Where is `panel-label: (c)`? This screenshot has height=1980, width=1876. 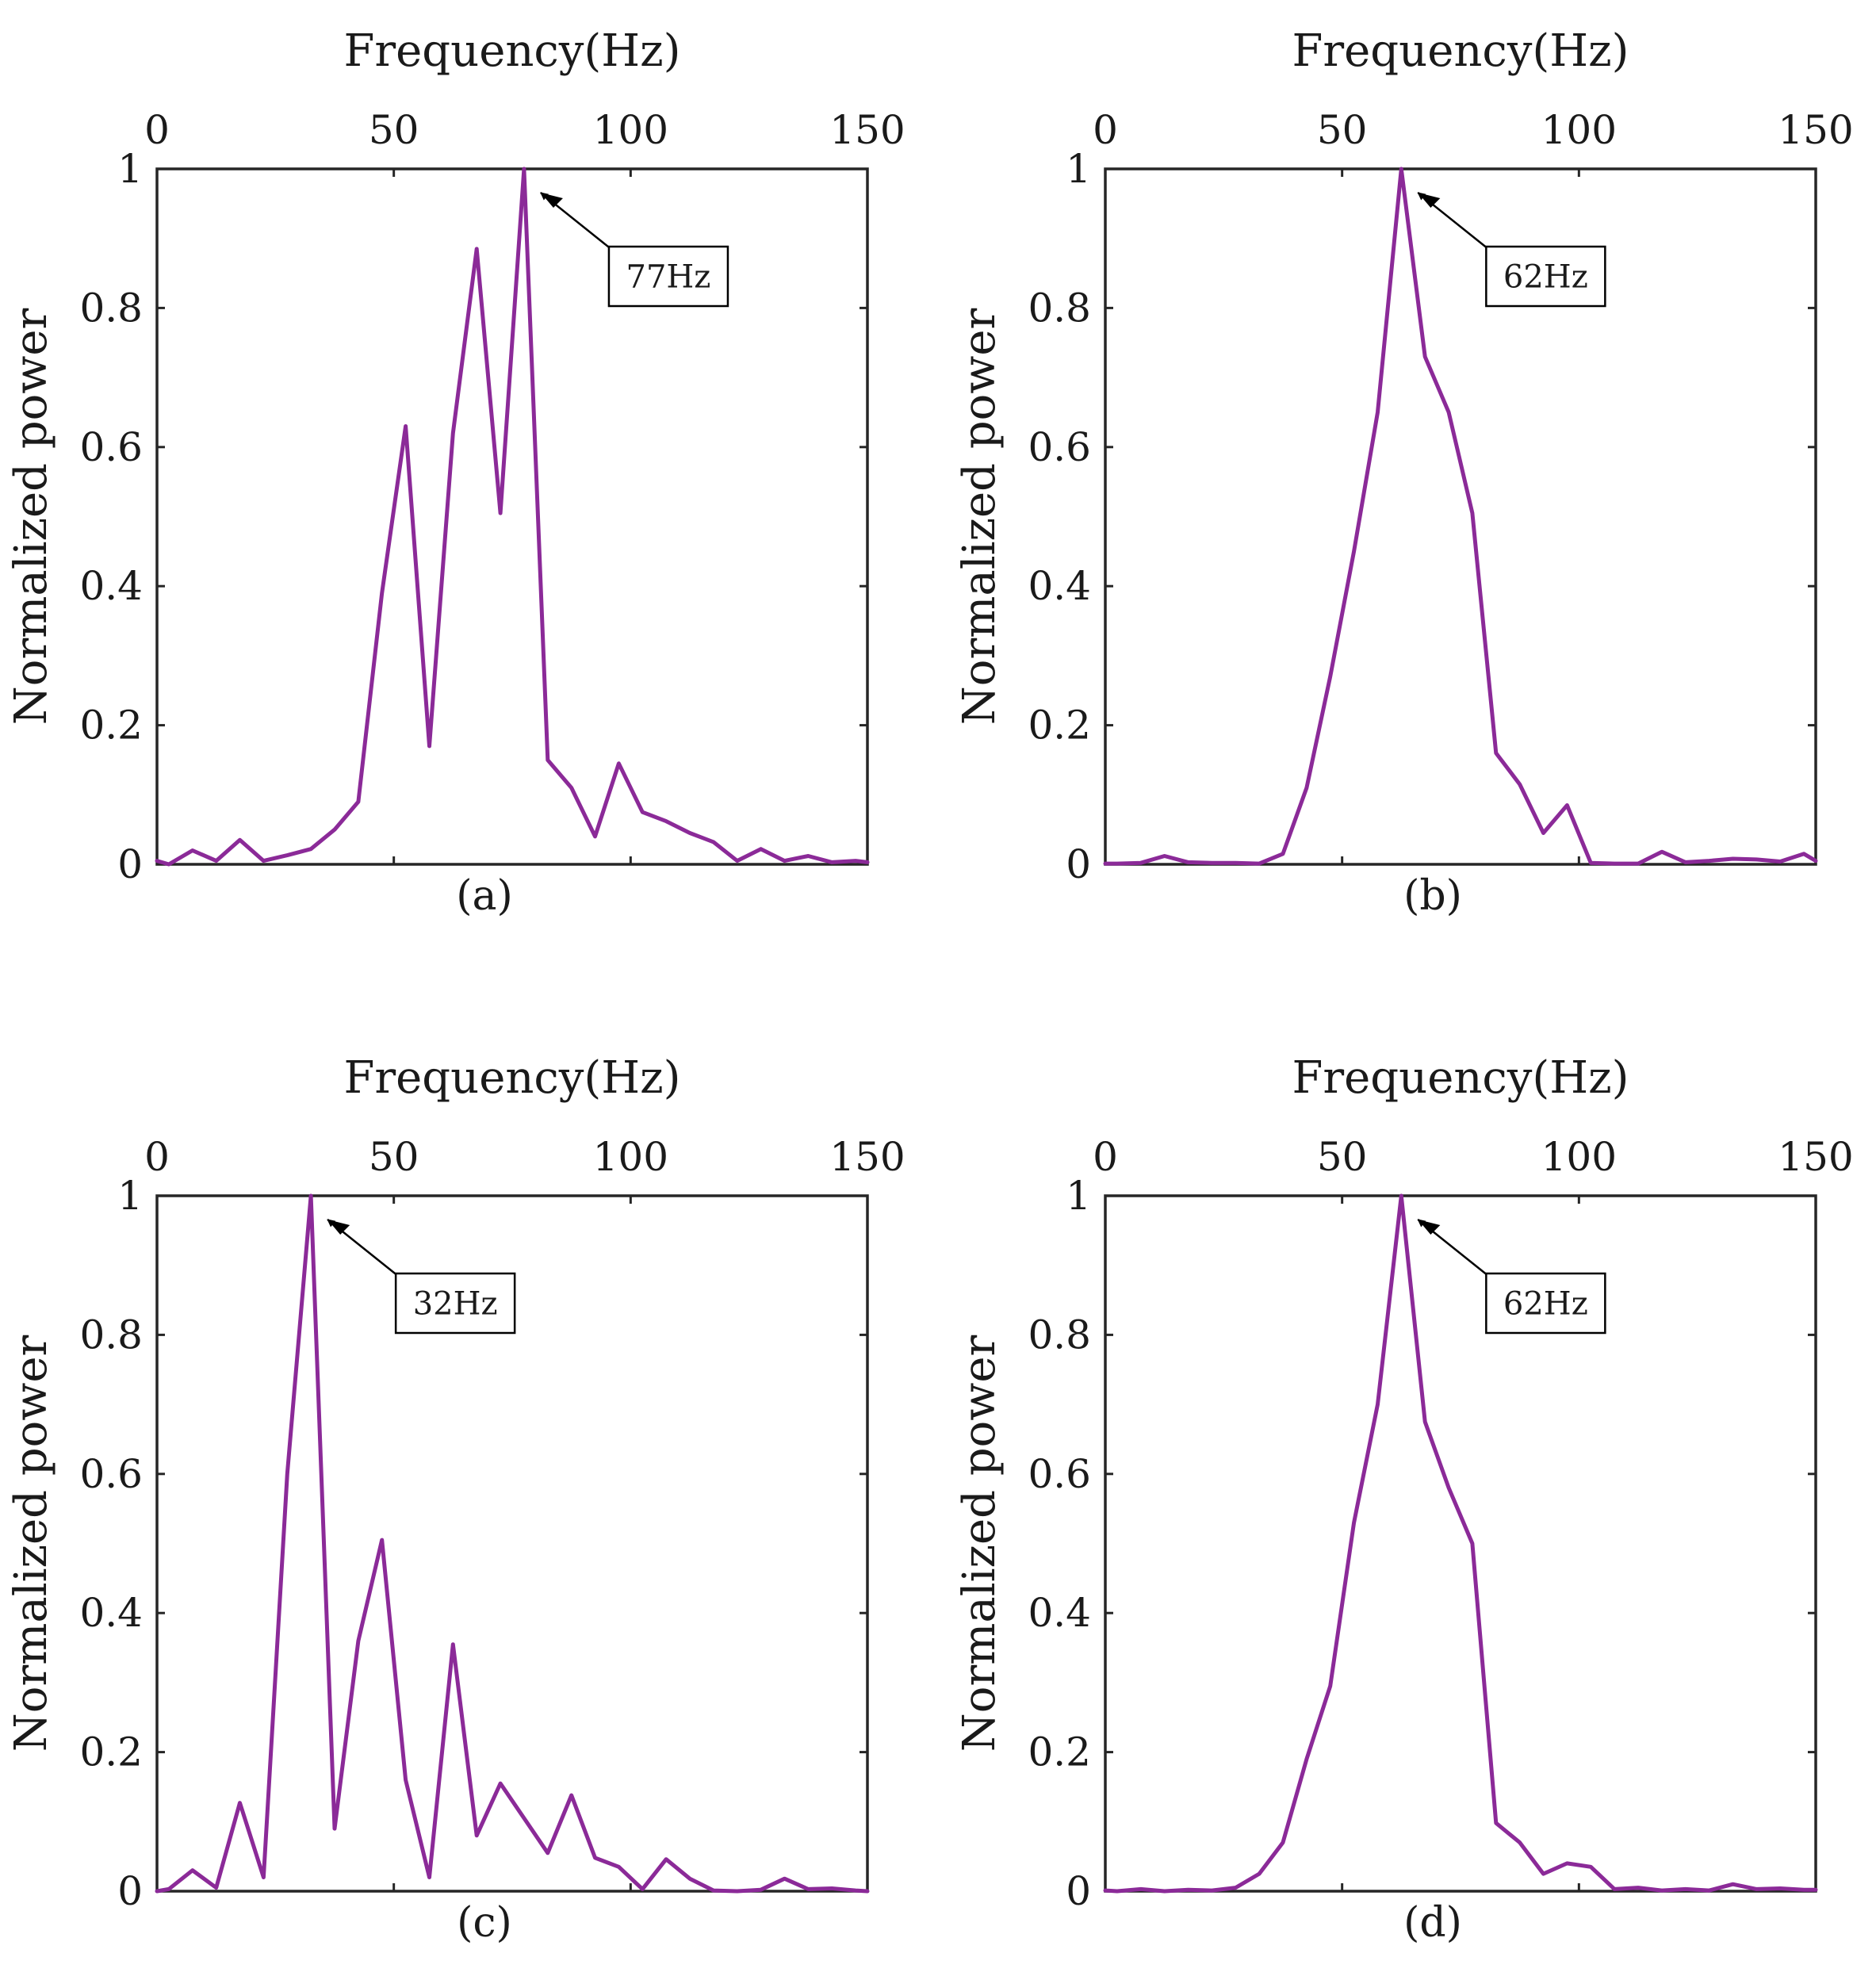
panel-label: (c) is located at coordinates (484, 1923).